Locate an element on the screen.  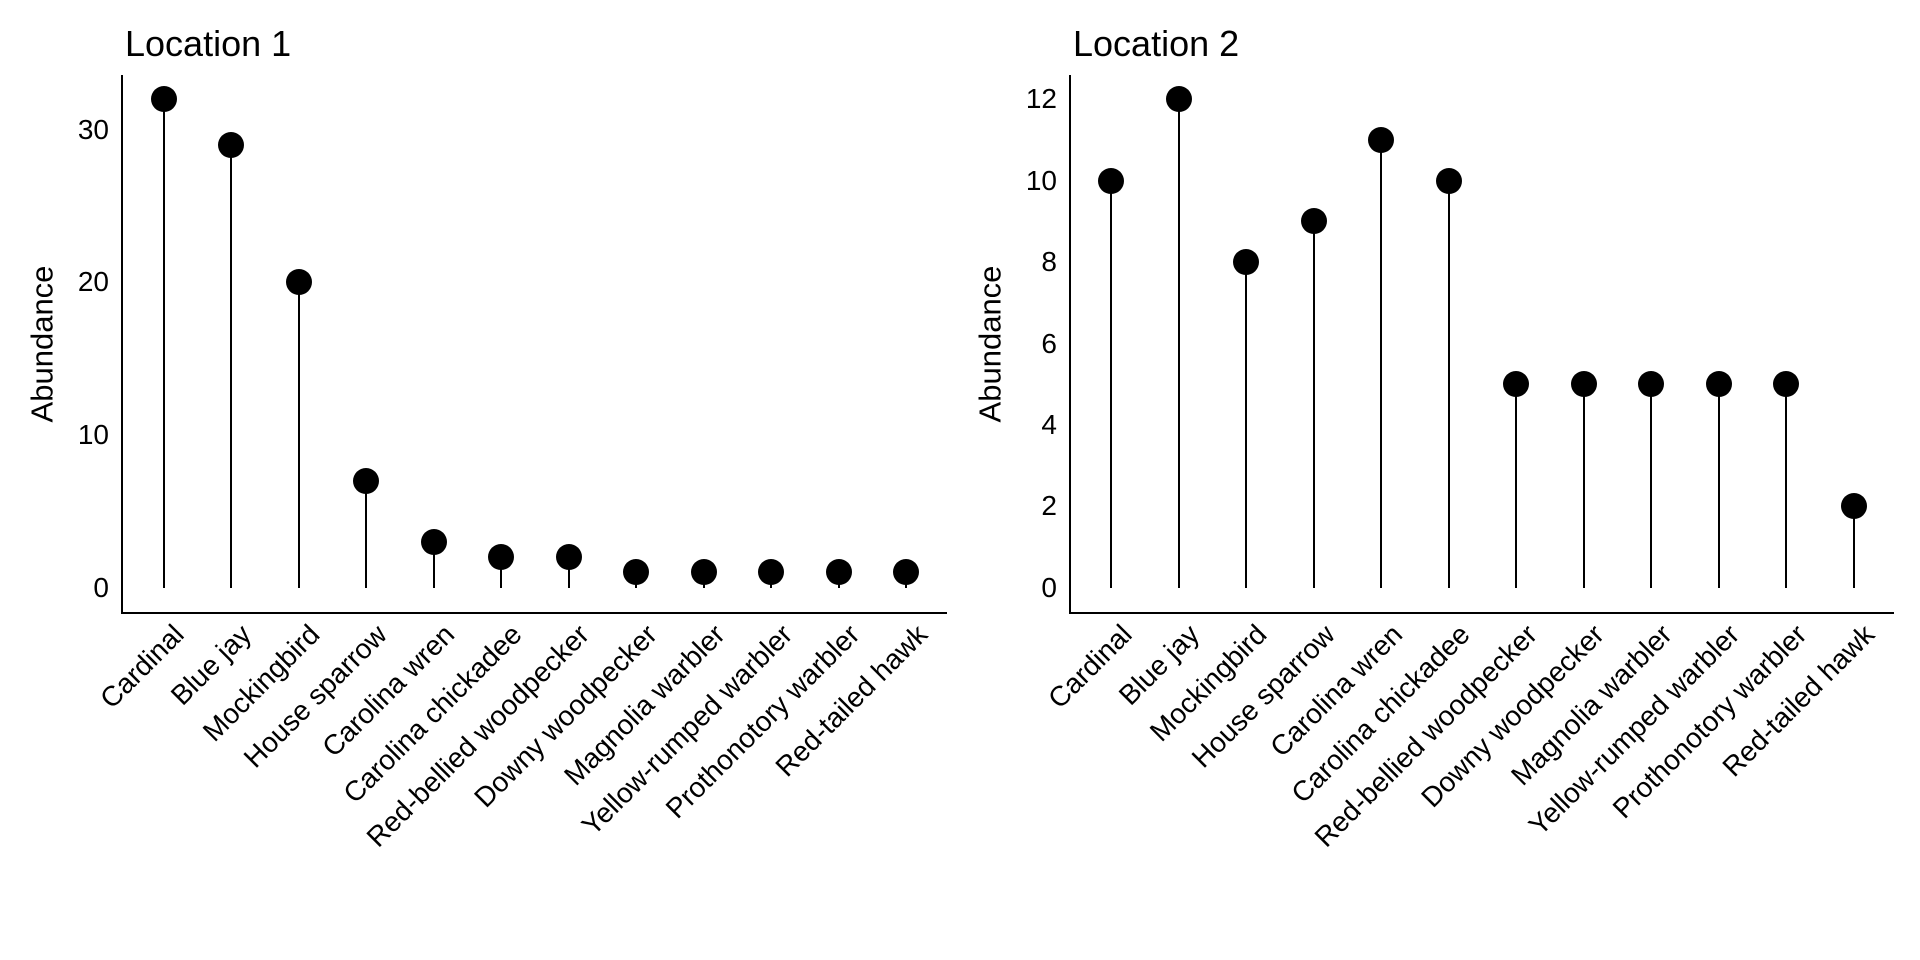
chart-title: Location 1 is located at coordinates (208, 43).